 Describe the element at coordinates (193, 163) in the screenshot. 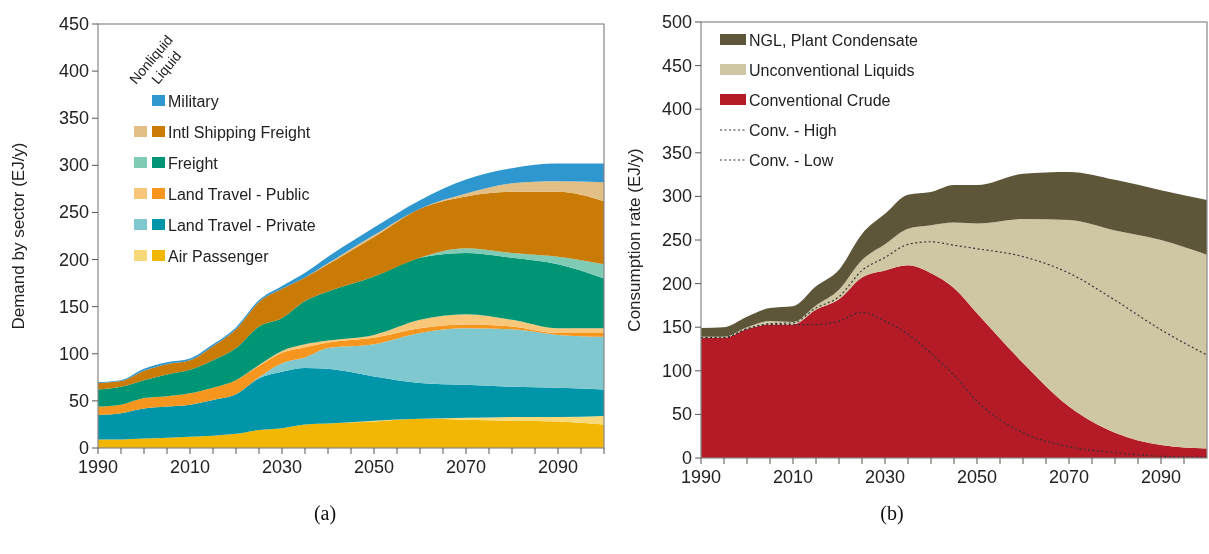

I see `legend-label: Freight` at that location.